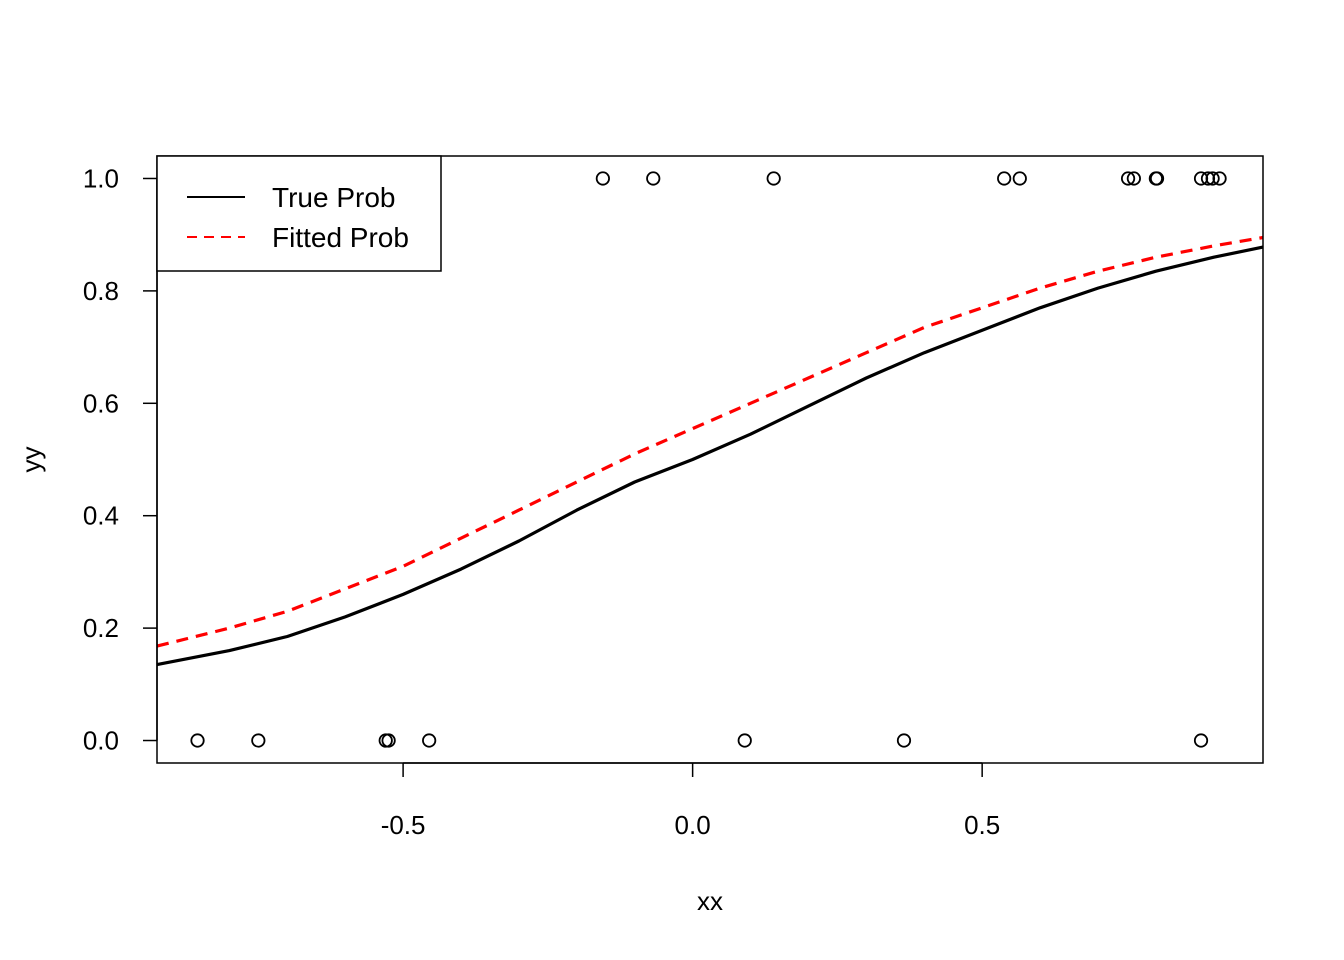 Image resolution: width=1344 pixels, height=960 pixels. I want to click on y-tick-label: 0.2, so click(101, 628).